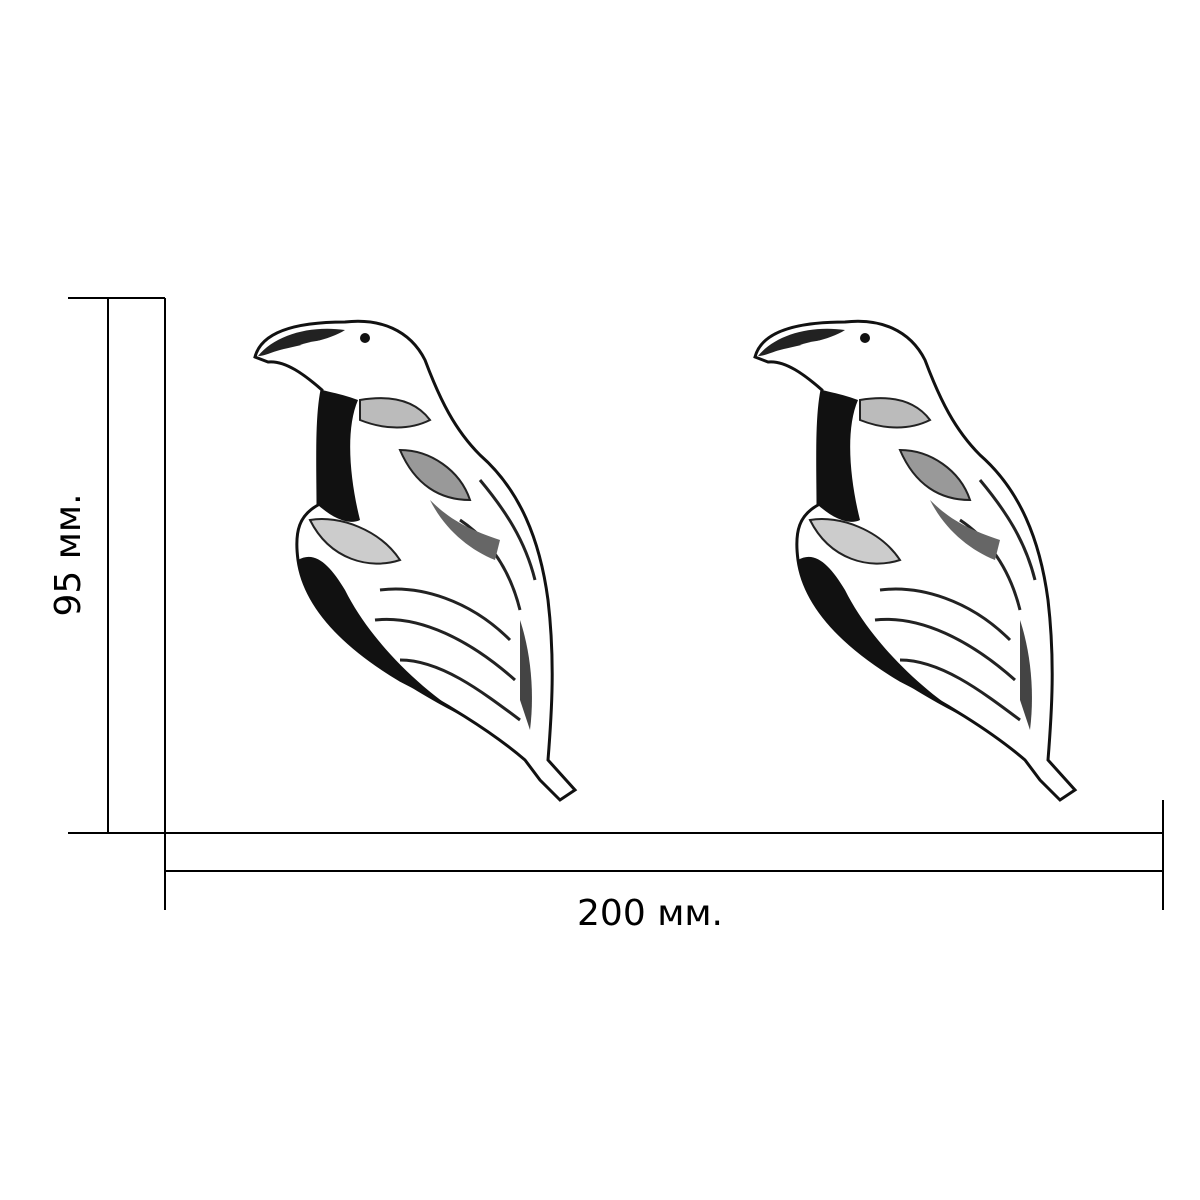 This screenshot has width=1200, height=1200. I want to click on width-label: 200 мм., so click(650, 913).